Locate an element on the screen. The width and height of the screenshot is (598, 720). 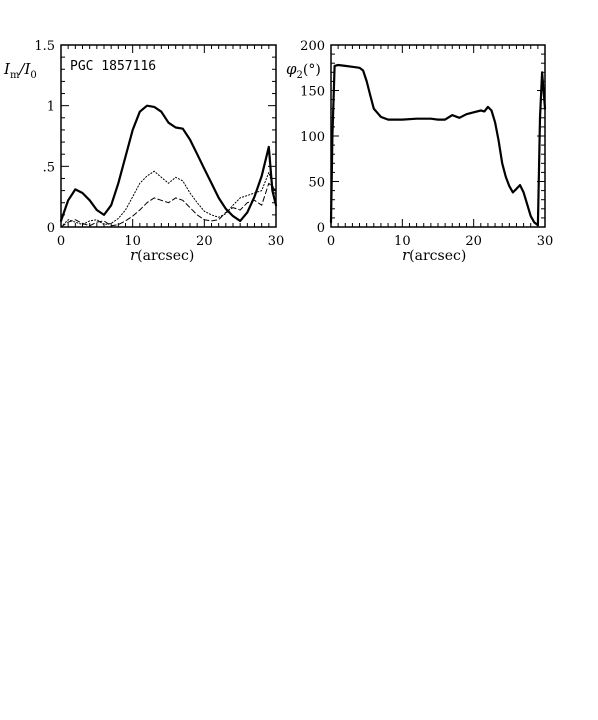
galaxy-annotation: PGC 1857116 is located at coordinates (113, 66).